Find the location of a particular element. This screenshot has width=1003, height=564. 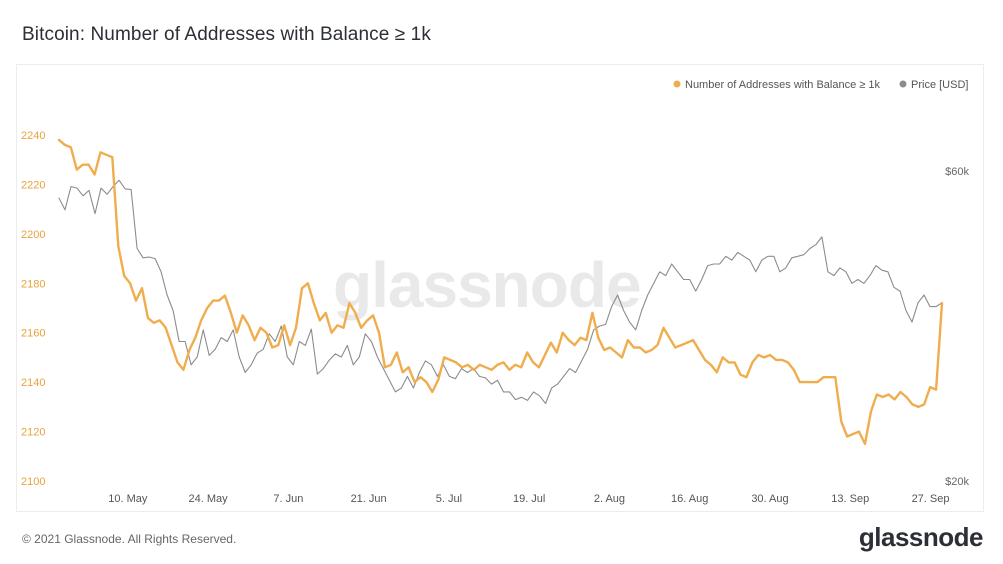

y-left-tick-label: 2220 is located at coordinates (33, 185).